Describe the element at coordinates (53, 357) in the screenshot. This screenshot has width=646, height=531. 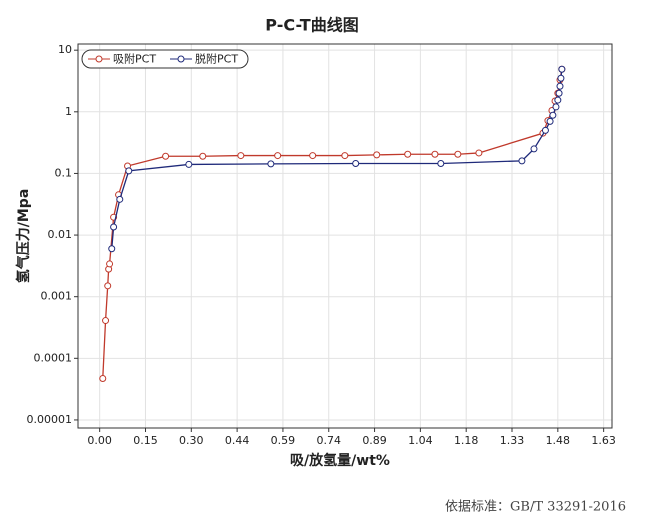
I see `y-tick-label: 0.0001` at that location.